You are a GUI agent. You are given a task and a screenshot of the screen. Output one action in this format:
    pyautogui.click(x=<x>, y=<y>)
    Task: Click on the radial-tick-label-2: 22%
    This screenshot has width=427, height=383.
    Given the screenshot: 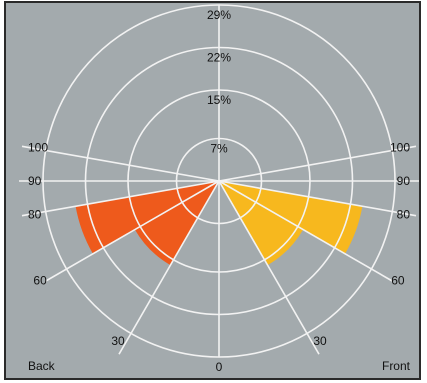 What is the action you would take?
    pyautogui.click(x=219, y=58)
    